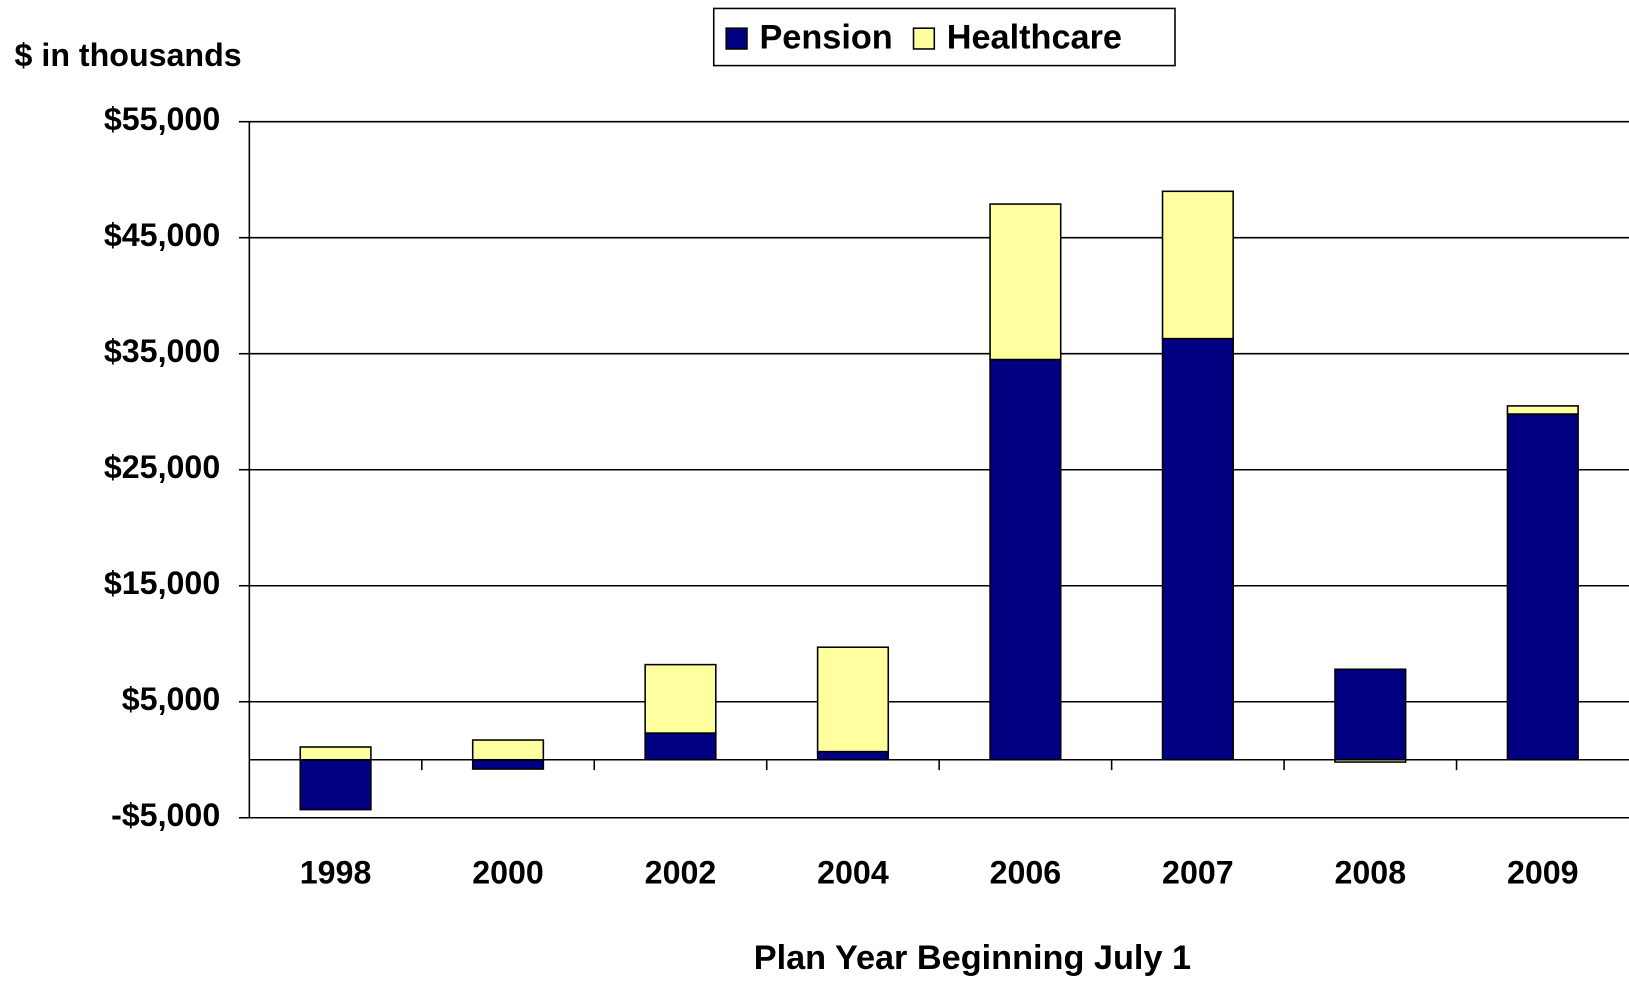  What do you see at coordinates (825, 38) in the screenshot?
I see `legend-label: Pension` at bounding box center [825, 38].